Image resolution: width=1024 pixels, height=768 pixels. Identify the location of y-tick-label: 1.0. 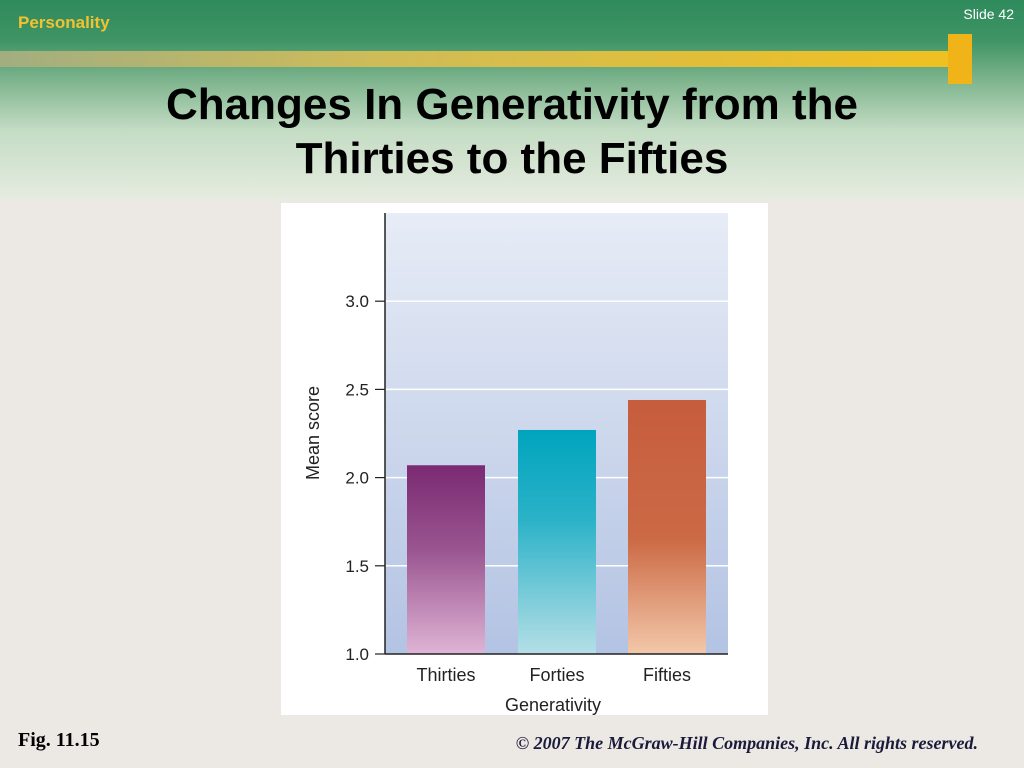
(357, 654).